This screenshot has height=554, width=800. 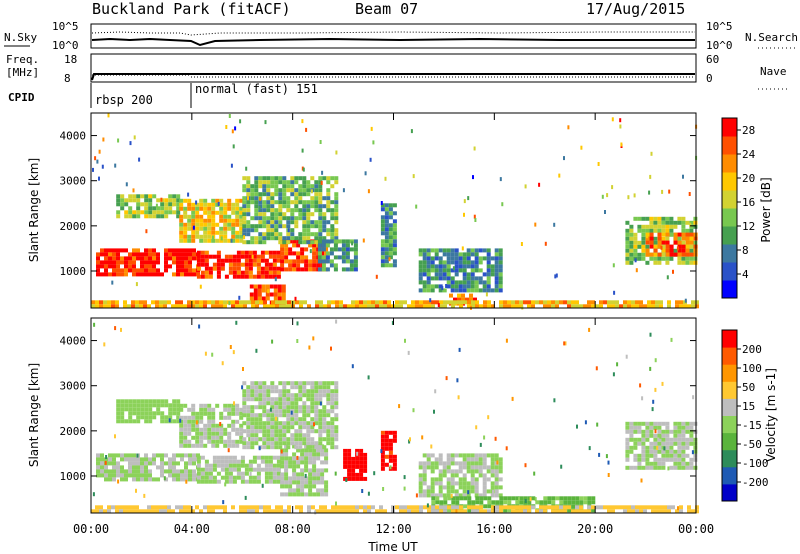 I want to click on colorbar-tick-label: 20, so click(x=748, y=178).